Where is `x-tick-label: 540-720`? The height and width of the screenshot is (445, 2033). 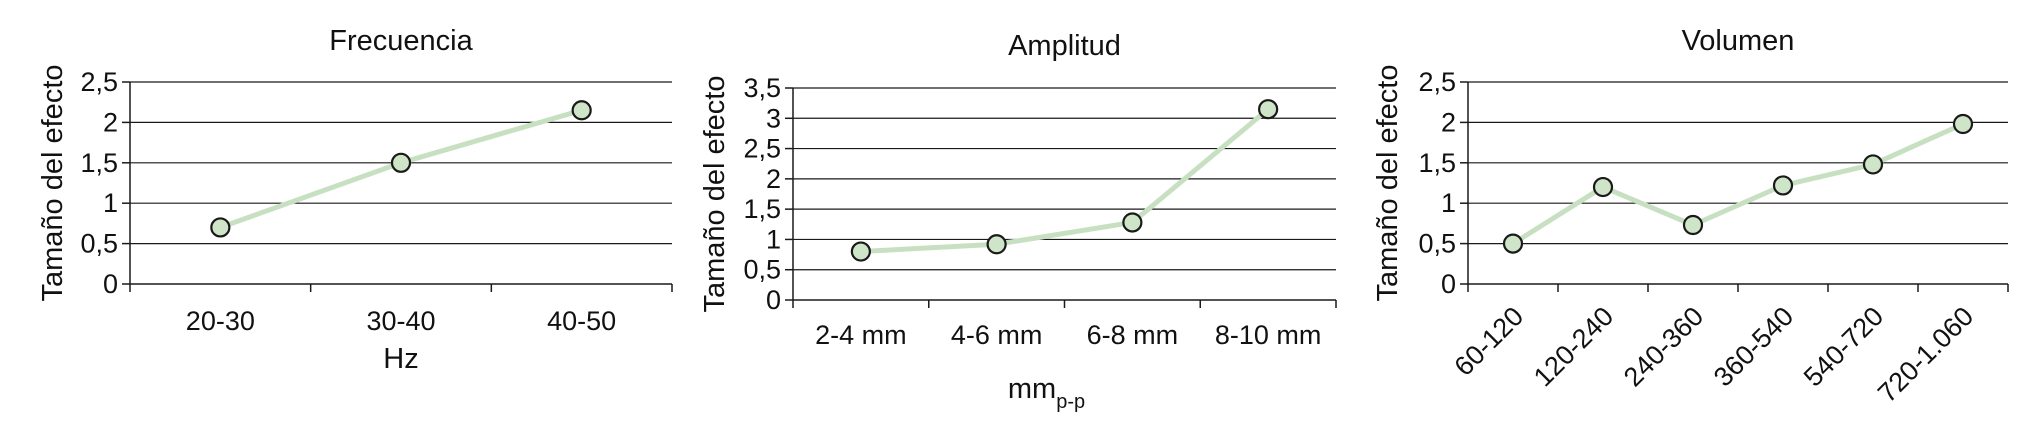
x-tick-label: 540-720 is located at coordinates (1843, 346).